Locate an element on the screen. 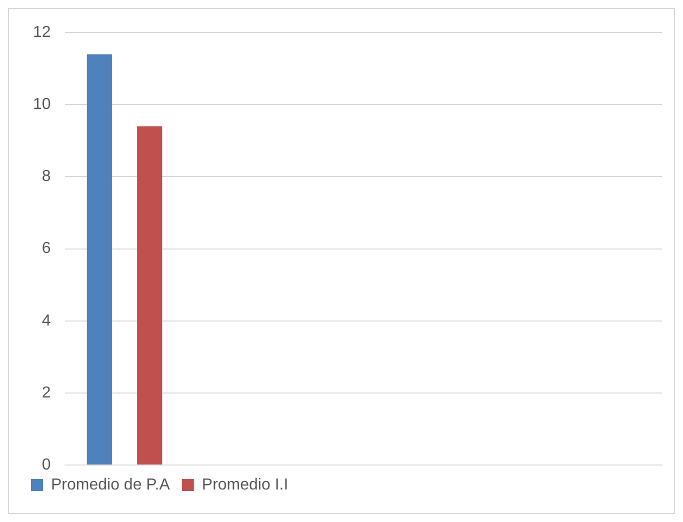 The width and height of the screenshot is (683, 522). y-tick-label: 6 is located at coordinates (46, 249).